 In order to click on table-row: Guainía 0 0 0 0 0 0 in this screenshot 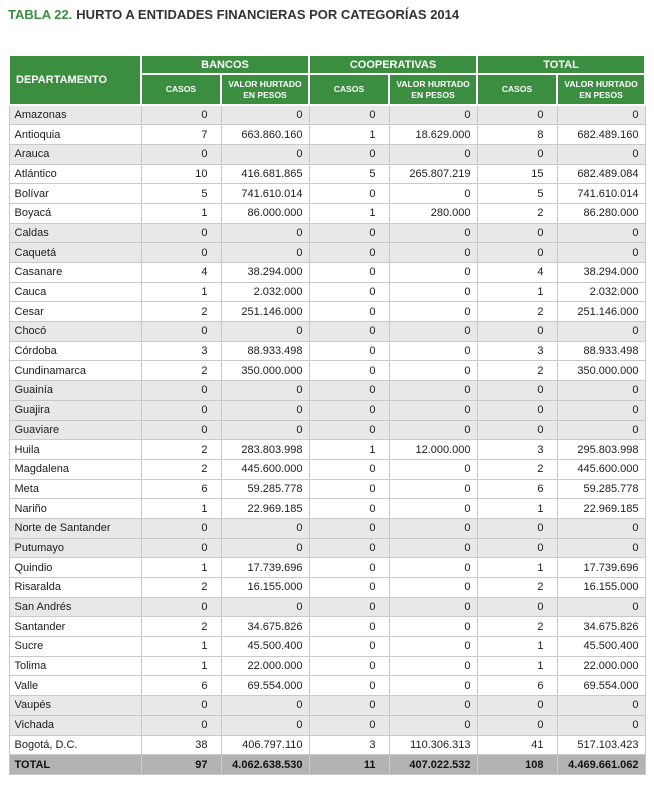, I will do `click(327, 390)`.